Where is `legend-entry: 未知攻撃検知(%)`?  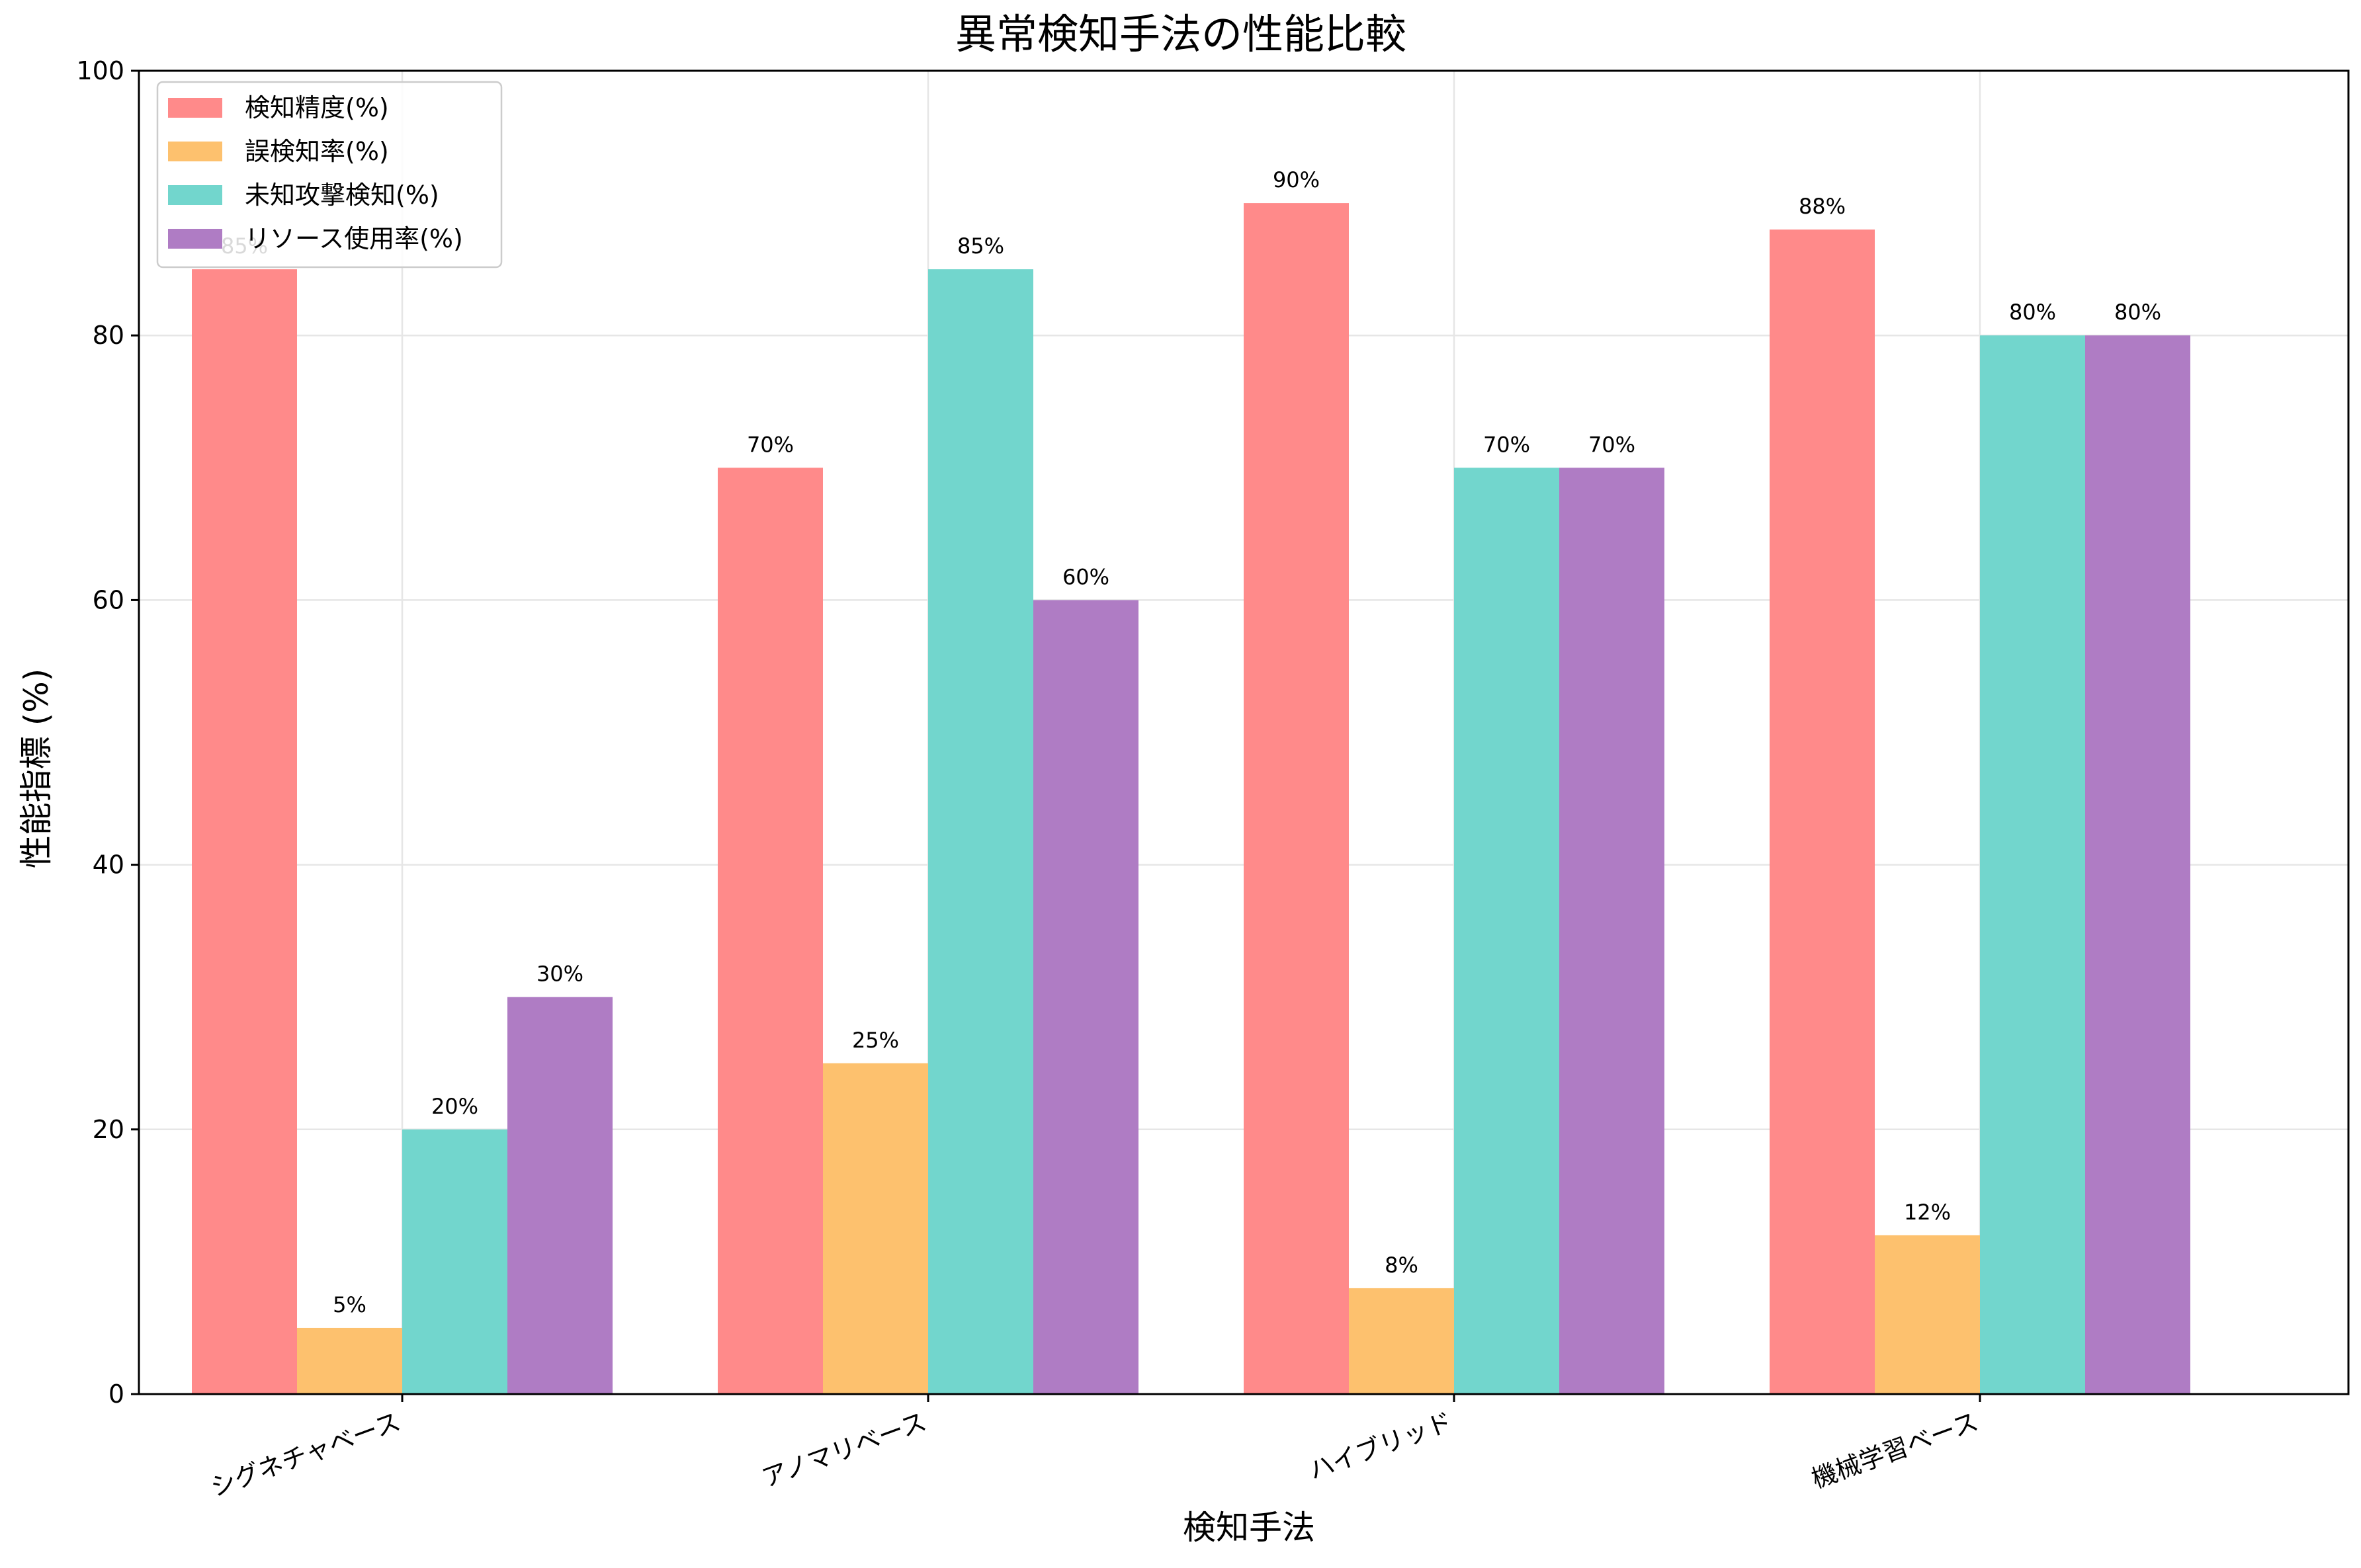 legend-entry: 未知攻撃検知(%) is located at coordinates (342, 195).